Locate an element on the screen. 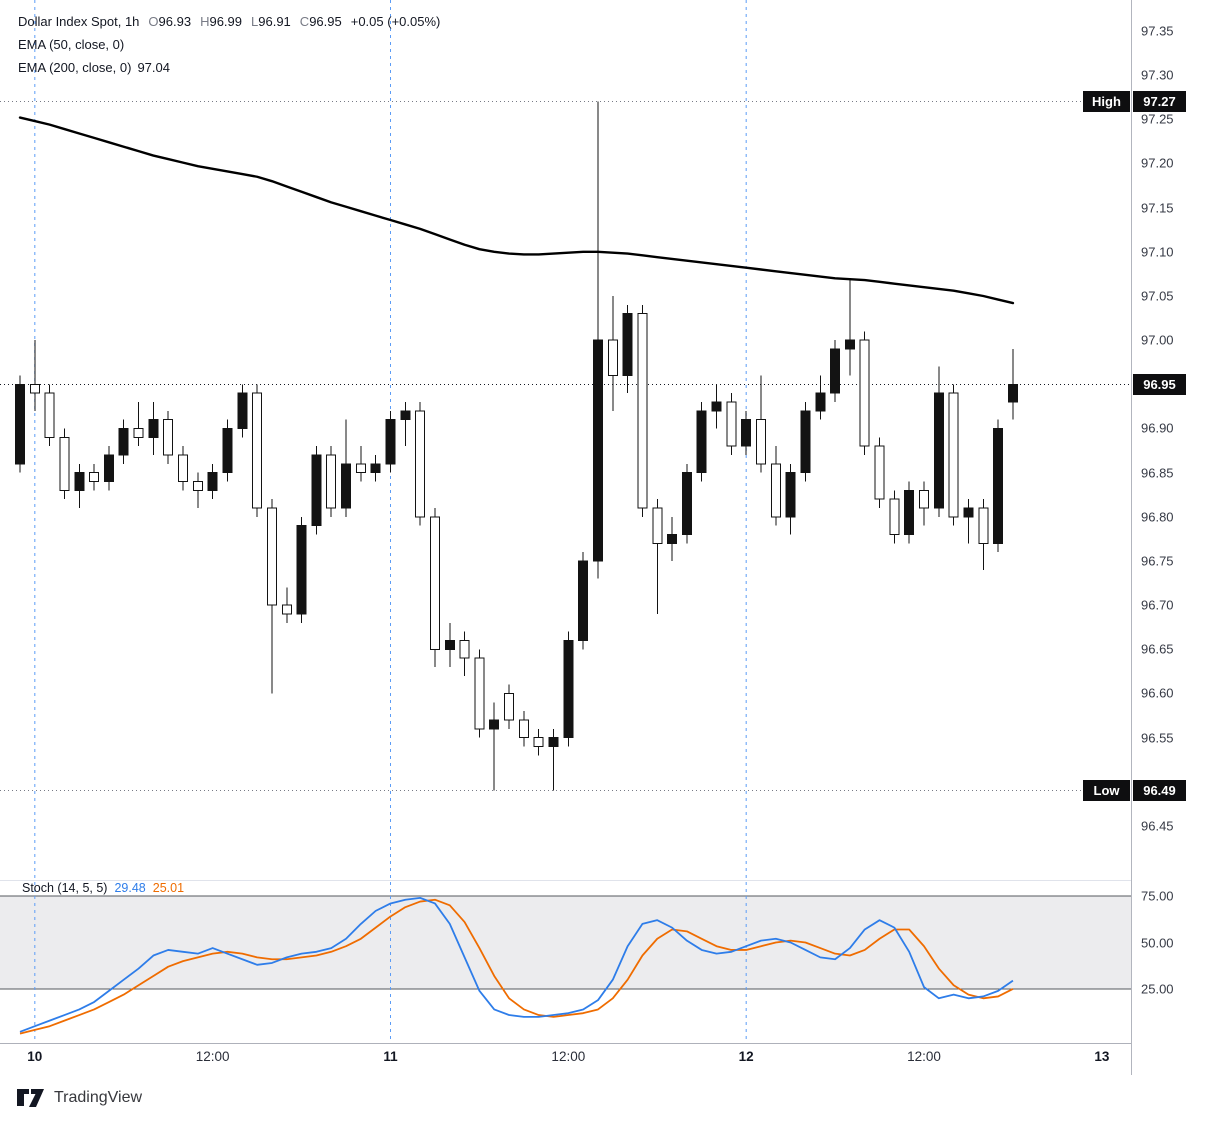 The width and height of the screenshot is (1208, 1123). ohlc-open-label: O is located at coordinates (153, 21).